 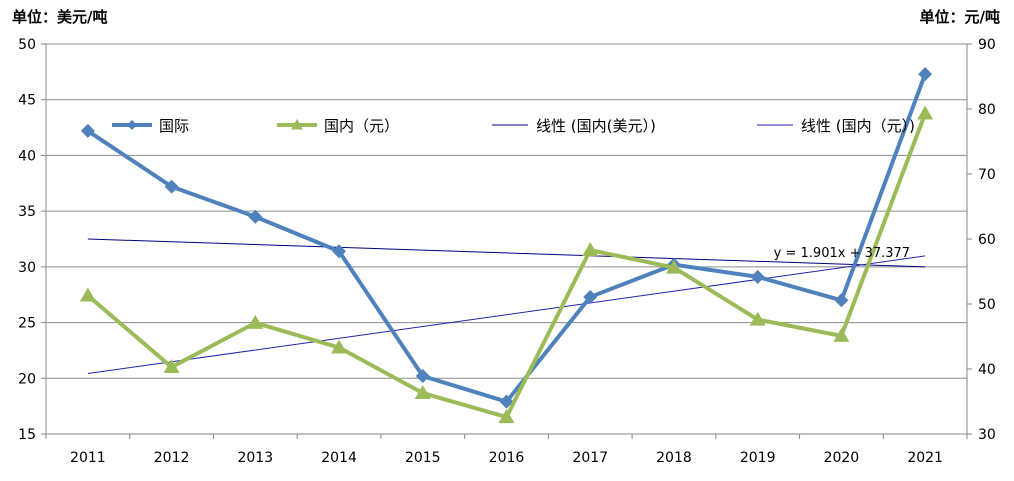 I want to click on left-tick-label: 20, so click(x=27, y=379).